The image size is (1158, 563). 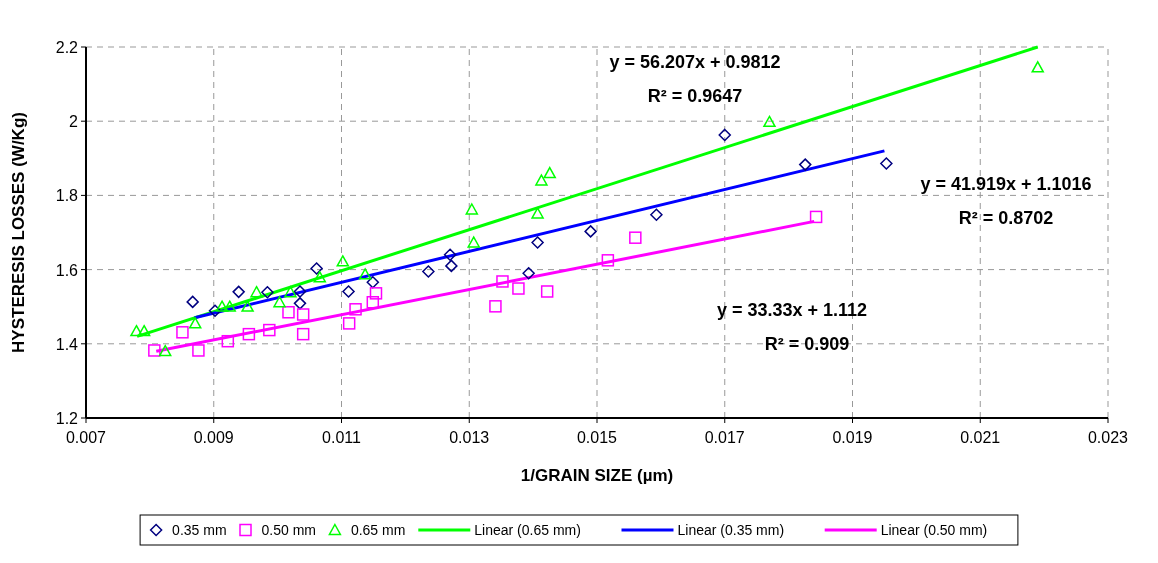 I want to click on y-tick-label: 1.2, so click(x=67, y=418).